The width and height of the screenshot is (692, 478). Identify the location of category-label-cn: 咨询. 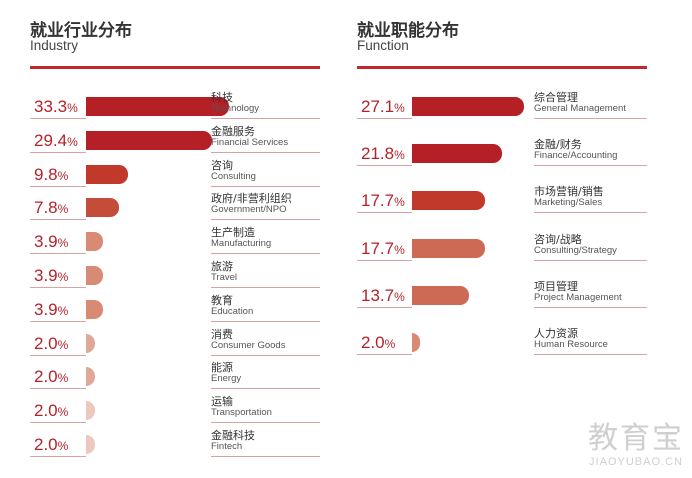
(222, 165).